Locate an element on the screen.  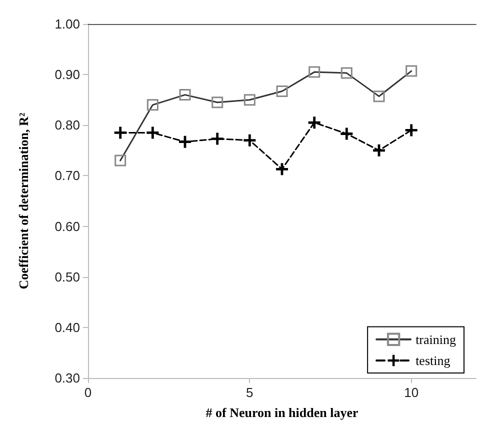
legend-label: training is located at coordinates (436, 339).